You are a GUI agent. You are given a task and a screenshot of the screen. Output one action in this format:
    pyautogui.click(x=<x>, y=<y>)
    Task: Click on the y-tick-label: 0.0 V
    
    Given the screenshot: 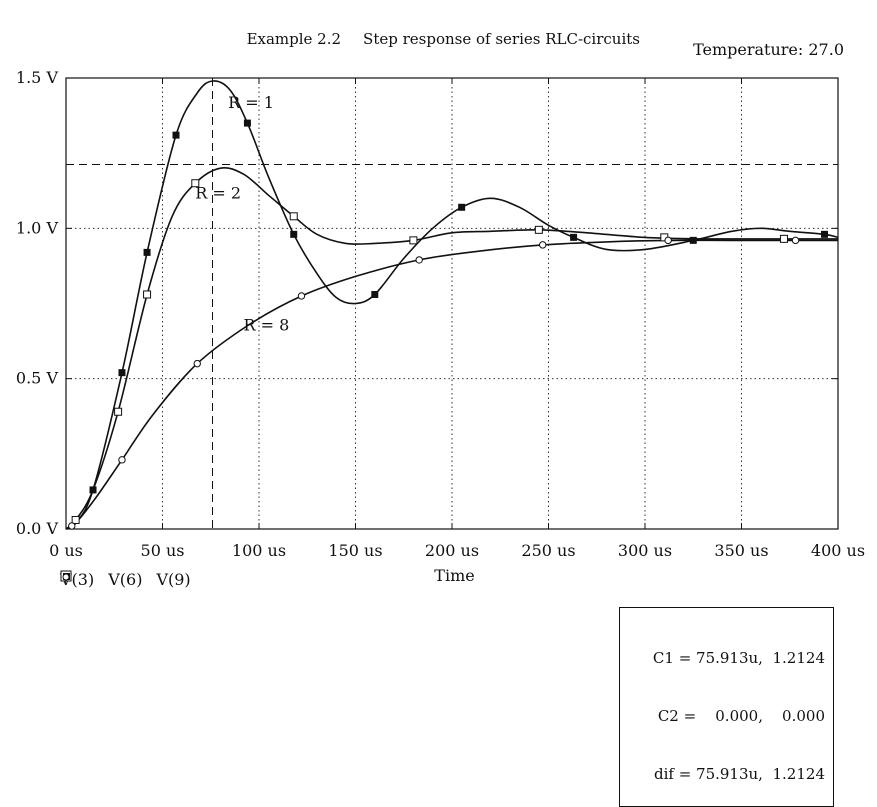 What is the action you would take?
    pyautogui.click(x=37, y=528)
    